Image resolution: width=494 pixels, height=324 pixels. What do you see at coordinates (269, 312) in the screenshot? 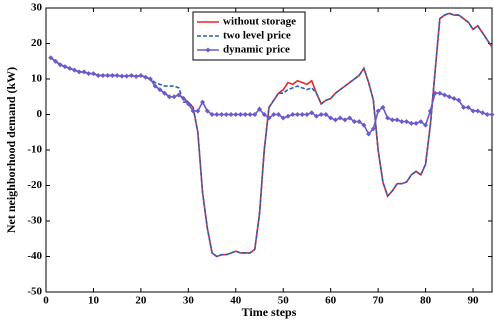
I see `x-axis-label: Time steps` at bounding box center [269, 312].